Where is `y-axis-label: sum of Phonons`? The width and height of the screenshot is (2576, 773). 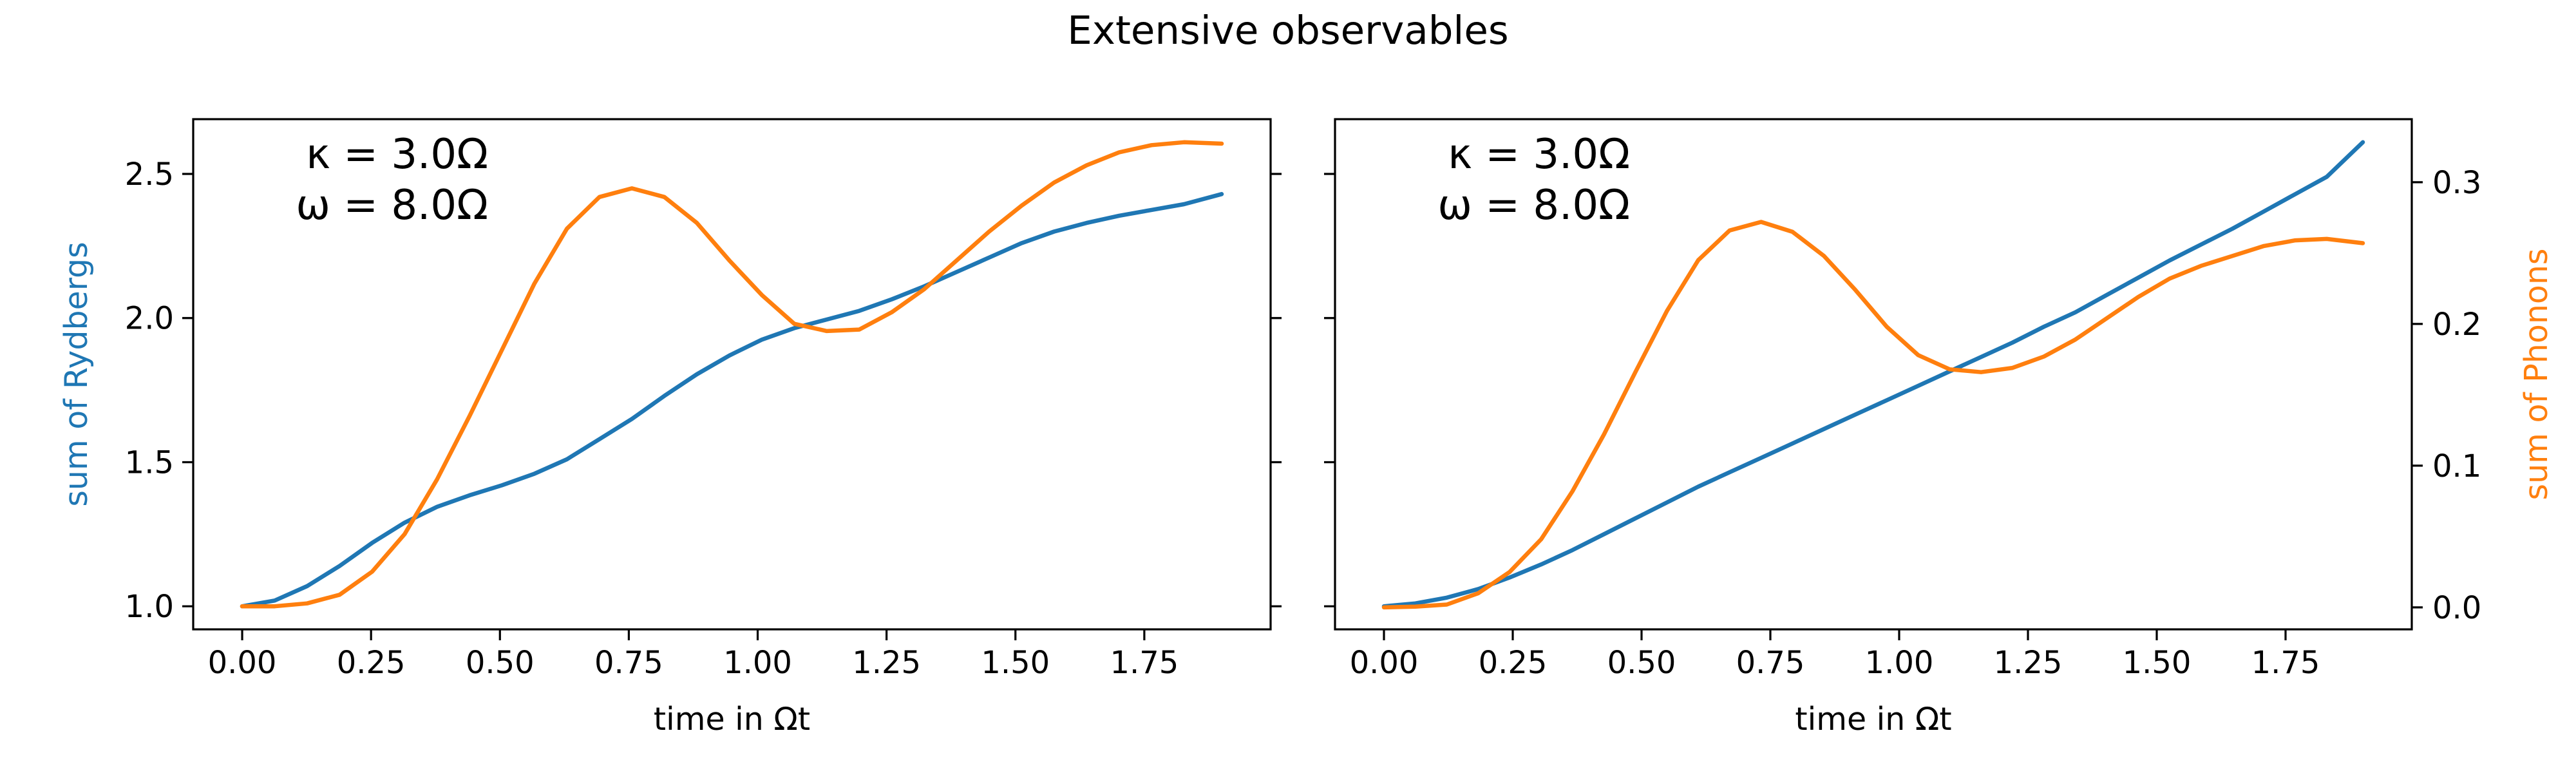
y-axis-label: sum of Phonons is located at coordinates (2536, 375).